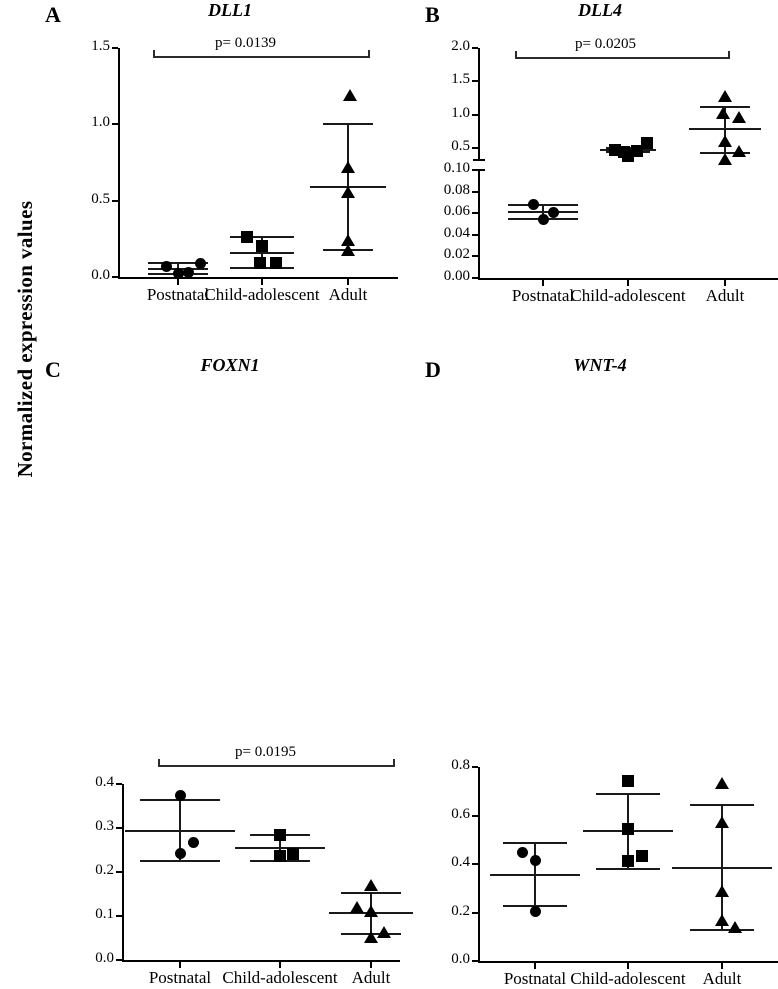  I want to click on panel-d-letter: D, so click(433, 369).